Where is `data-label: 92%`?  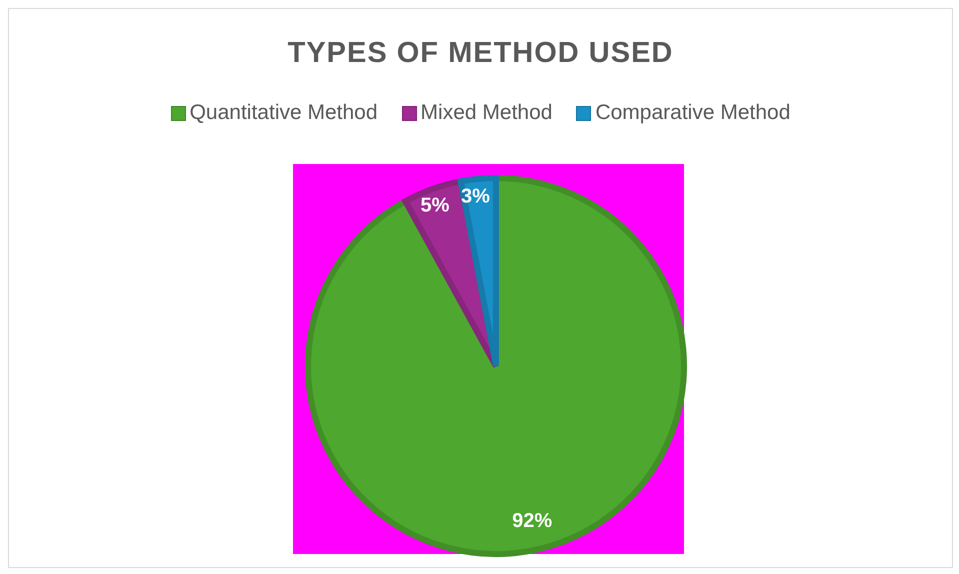
data-label: 92% is located at coordinates (532, 521).